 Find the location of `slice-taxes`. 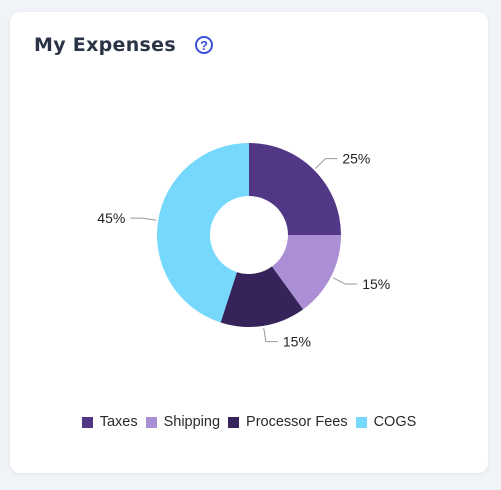

slice-taxes is located at coordinates (295, 189).